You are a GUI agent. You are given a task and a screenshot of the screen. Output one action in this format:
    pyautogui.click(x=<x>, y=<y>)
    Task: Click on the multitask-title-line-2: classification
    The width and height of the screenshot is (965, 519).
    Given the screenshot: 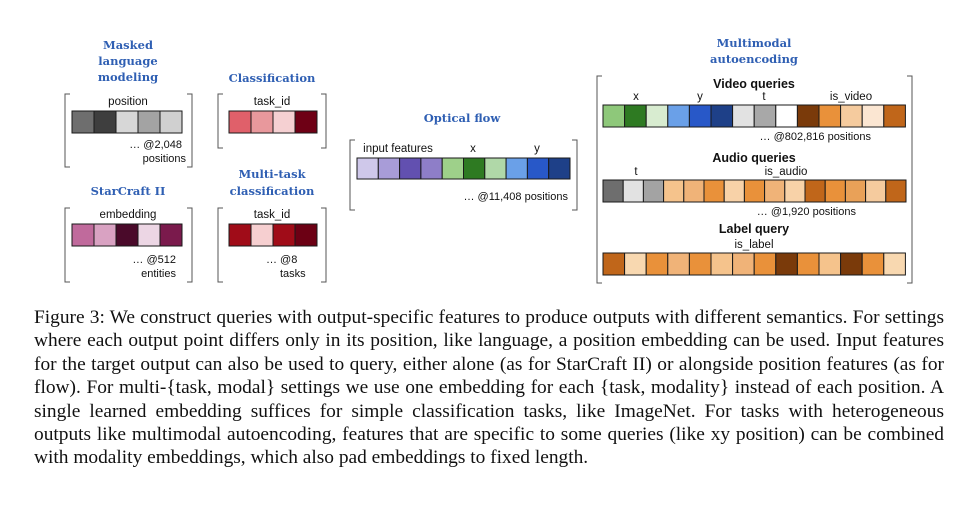 What is the action you would take?
    pyautogui.click(x=272, y=191)
    